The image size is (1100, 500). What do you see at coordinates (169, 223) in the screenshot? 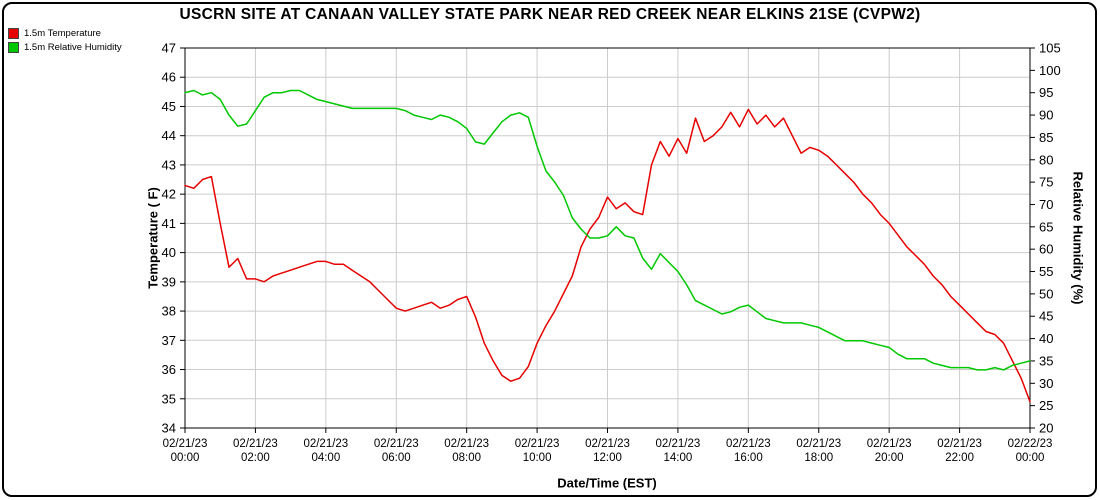
I see `svg-text: 41` at bounding box center [169, 223].